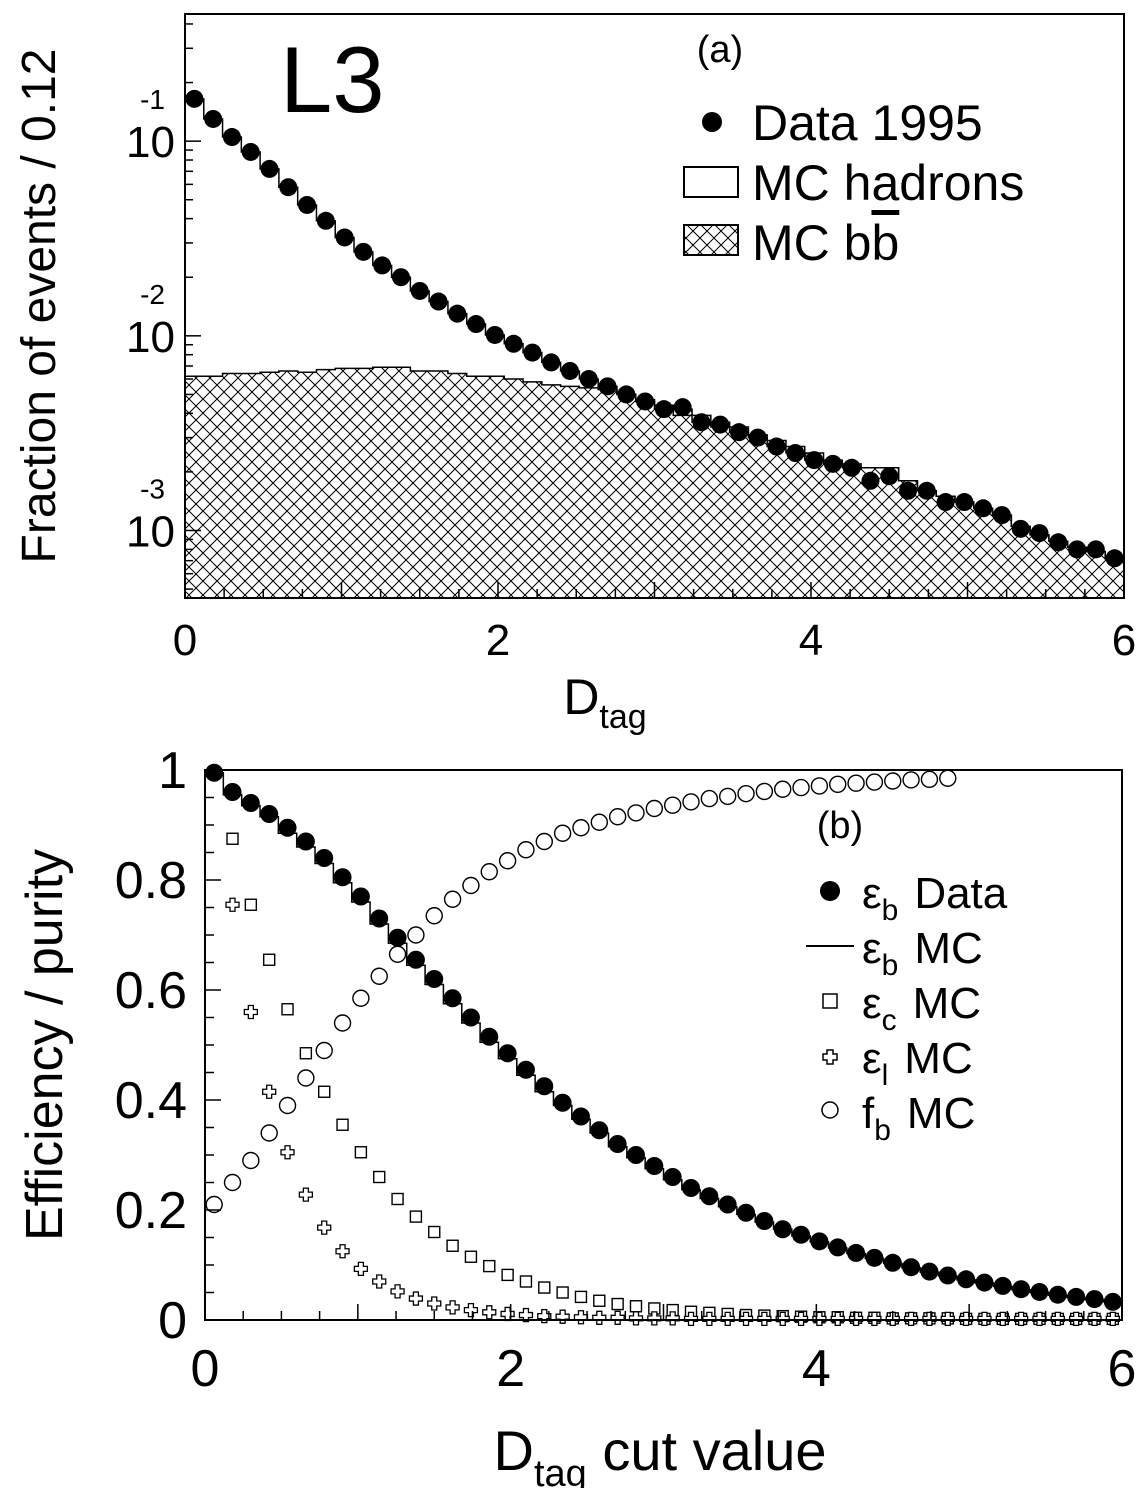  I want to click on y-tick-label: 0.2, so click(151, 1211).